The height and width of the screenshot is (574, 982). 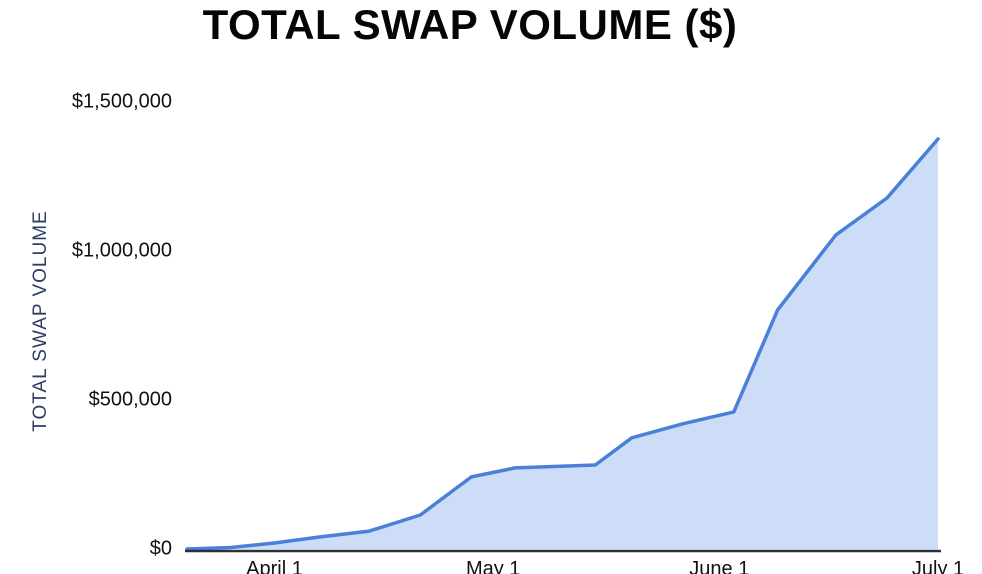 What do you see at coordinates (470, 24) in the screenshot?
I see `chart-title: TOTAL SWAP VOLUME ($)` at bounding box center [470, 24].